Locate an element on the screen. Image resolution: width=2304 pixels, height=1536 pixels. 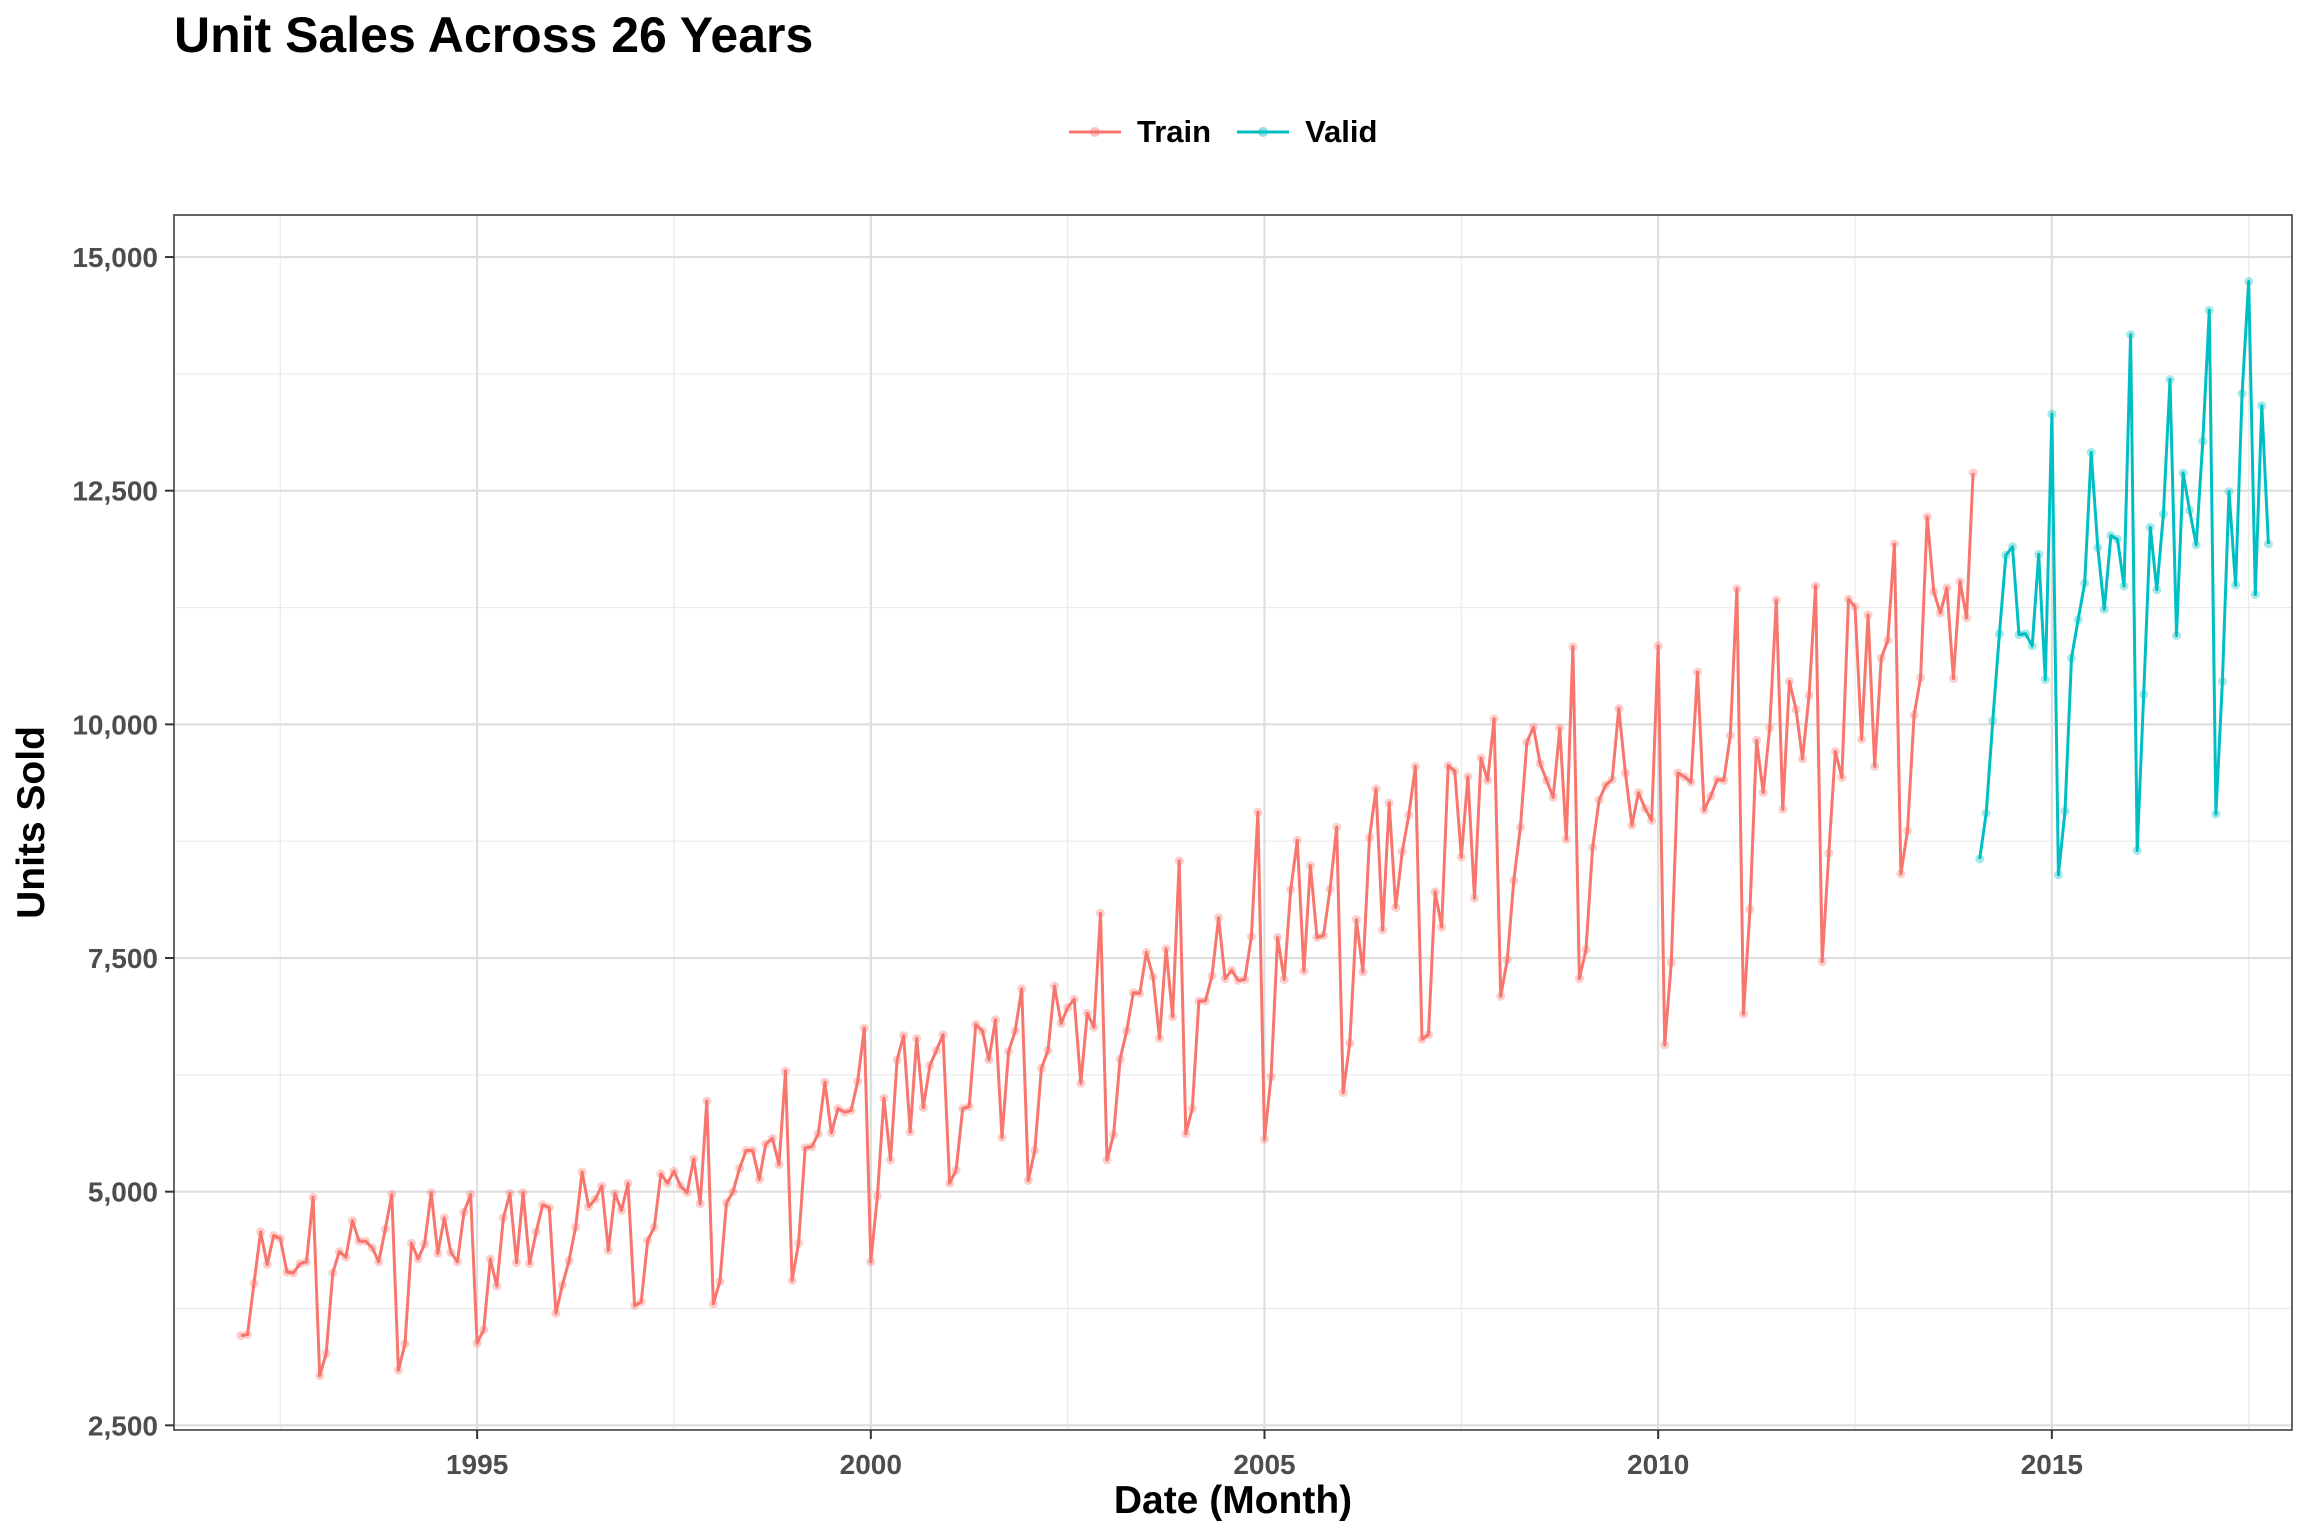
series-line-valid is located at coordinates (2124, 578).